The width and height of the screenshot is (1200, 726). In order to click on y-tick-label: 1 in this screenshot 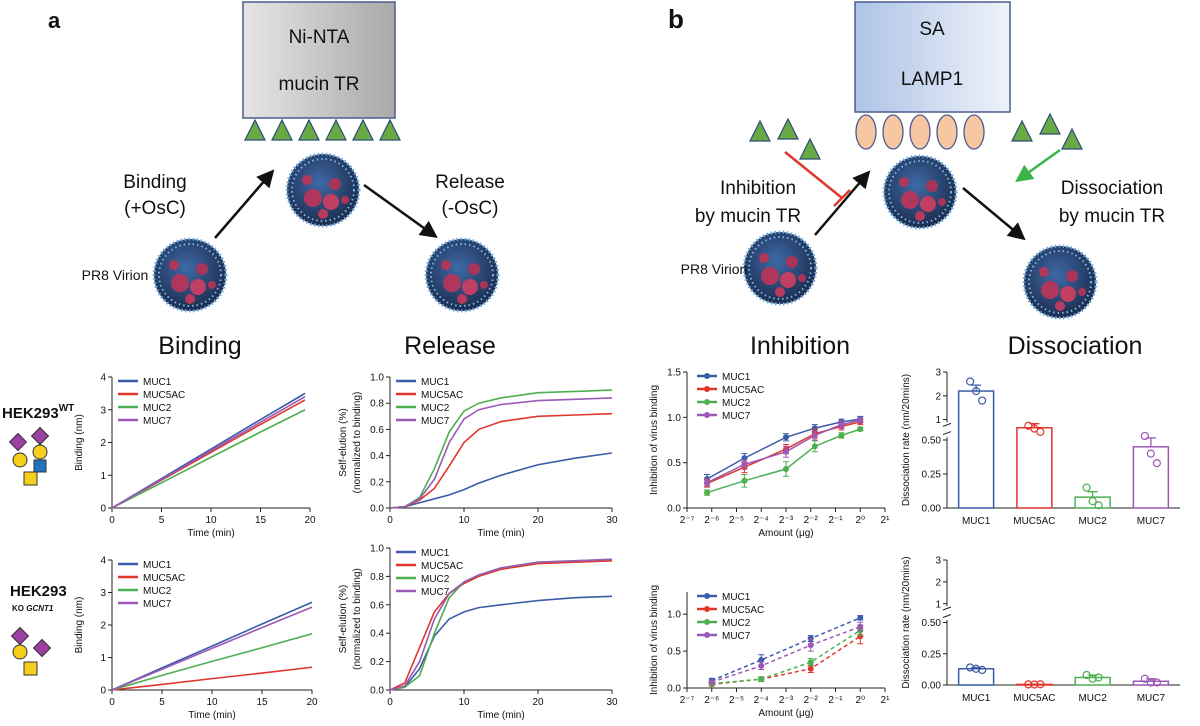, I will do `click(938, 604)`.